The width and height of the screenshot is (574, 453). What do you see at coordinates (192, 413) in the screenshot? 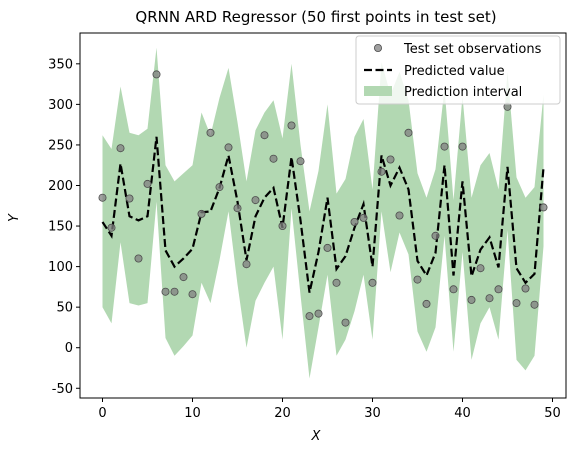
I see `x-tick-label: 10` at bounding box center [192, 413].